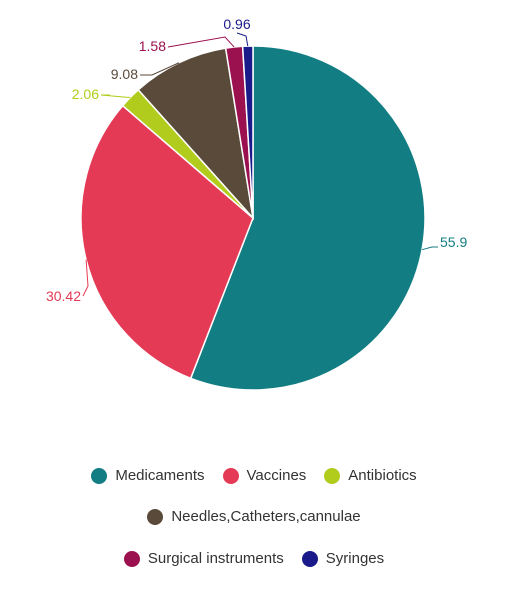  I want to click on data-label-antibiotics: 2.06, so click(85, 94).